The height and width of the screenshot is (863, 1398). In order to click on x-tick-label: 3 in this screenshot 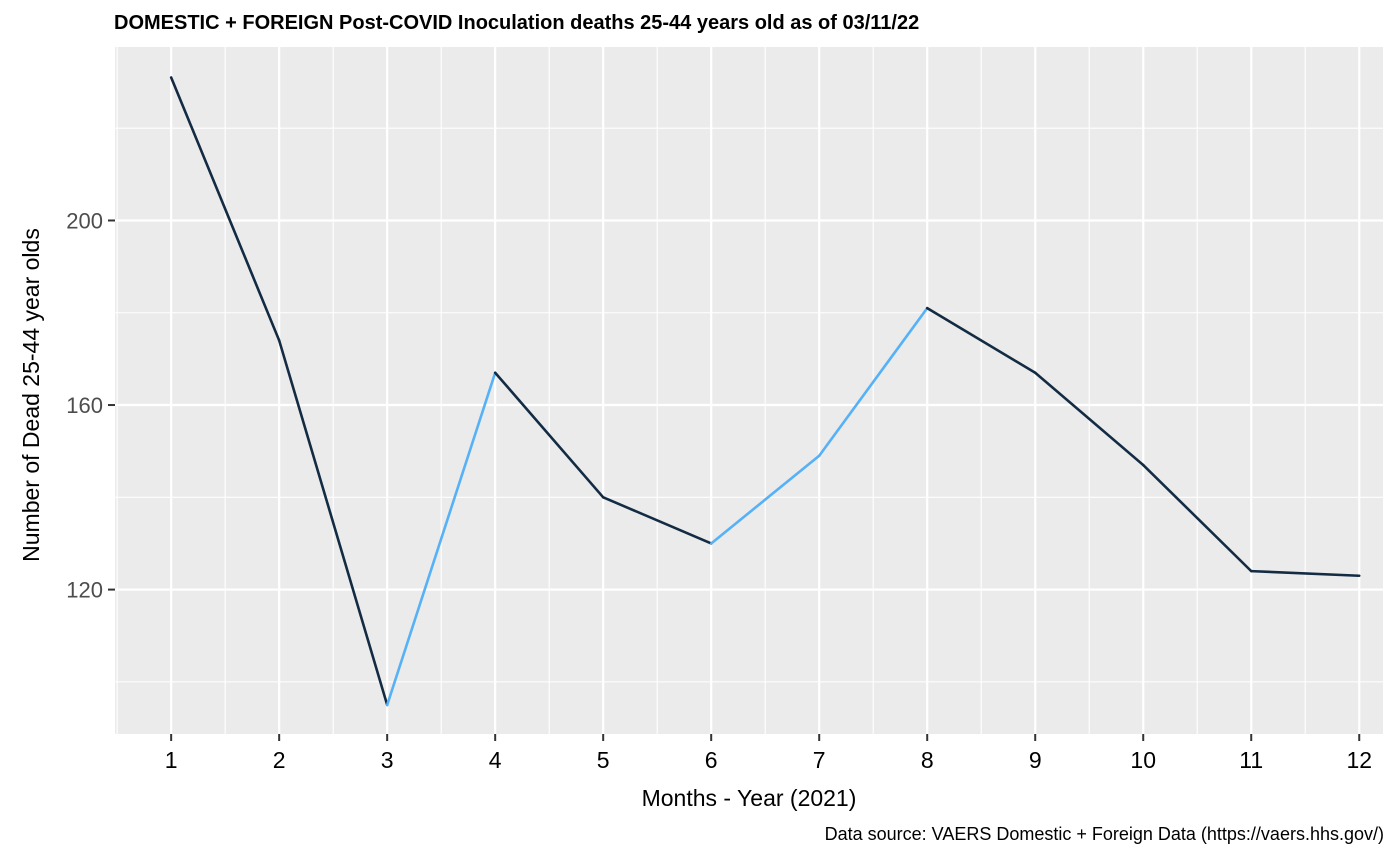, I will do `click(387, 760)`.